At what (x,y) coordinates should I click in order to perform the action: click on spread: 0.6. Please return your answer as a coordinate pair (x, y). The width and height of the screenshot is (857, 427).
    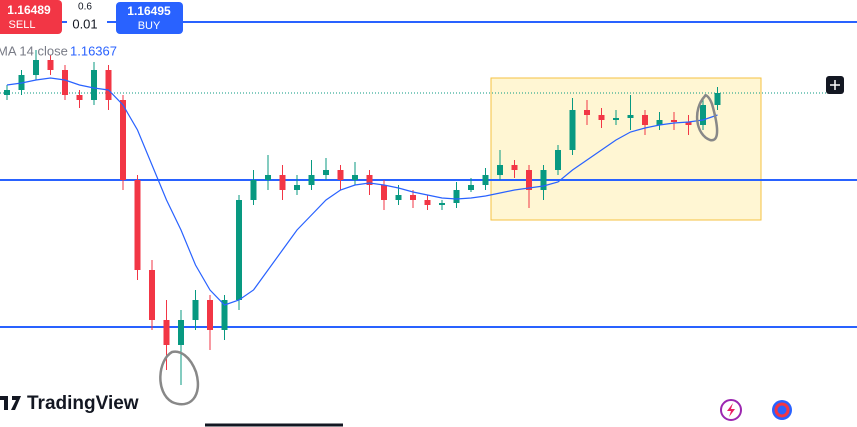
    Looking at the image, I should click on (85, 7).